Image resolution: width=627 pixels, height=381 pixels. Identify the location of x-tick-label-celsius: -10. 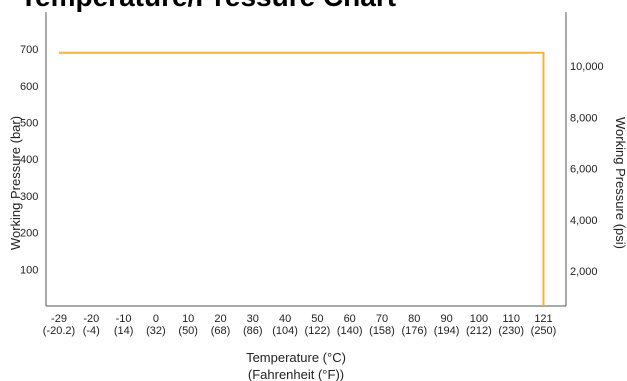
(124, 319).